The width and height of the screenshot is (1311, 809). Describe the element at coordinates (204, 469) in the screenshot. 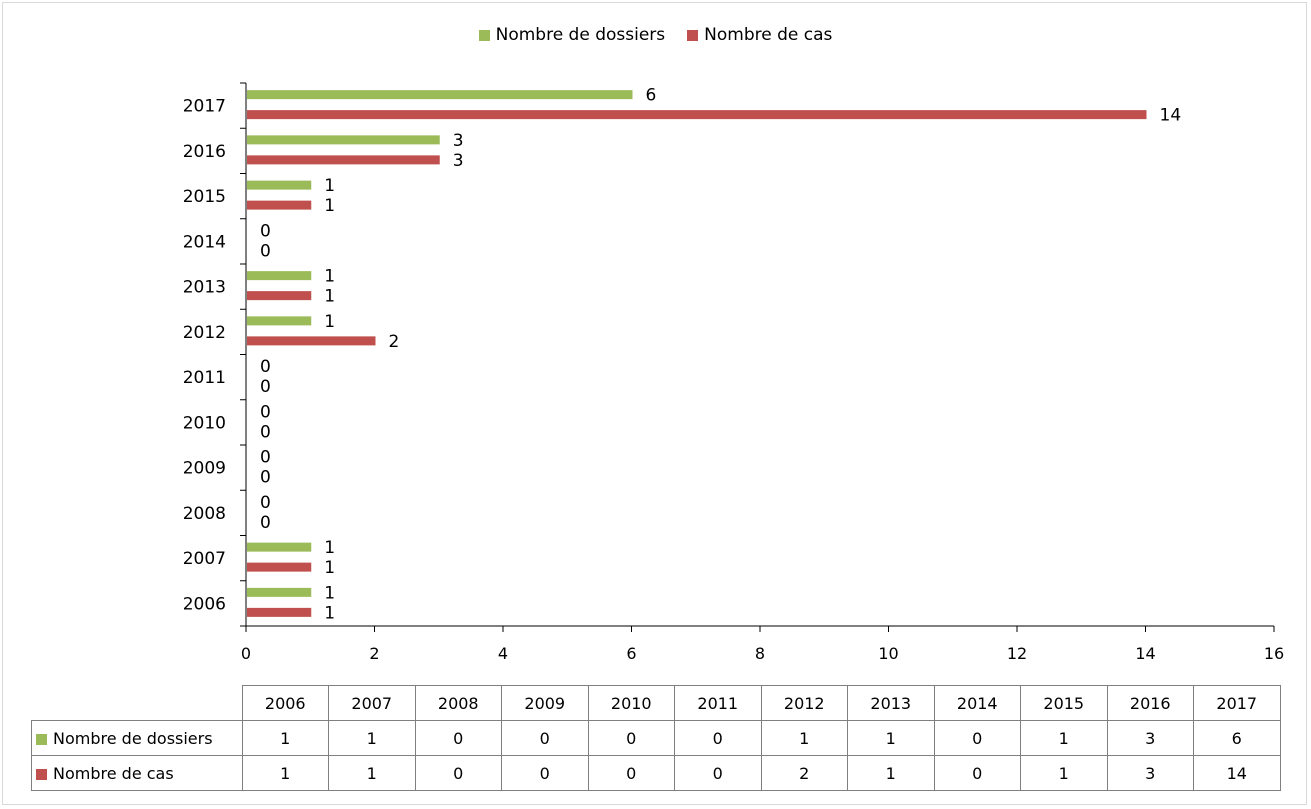

I see `y-tick-label: 2009` at that location.